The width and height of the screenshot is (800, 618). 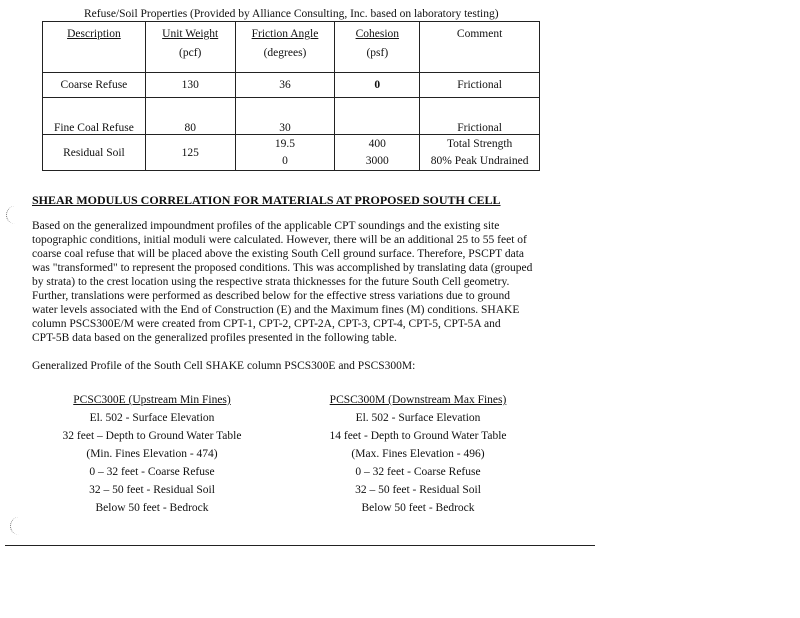 I want to click on cell-unit-weight: 125, so click(x=190, y=152).